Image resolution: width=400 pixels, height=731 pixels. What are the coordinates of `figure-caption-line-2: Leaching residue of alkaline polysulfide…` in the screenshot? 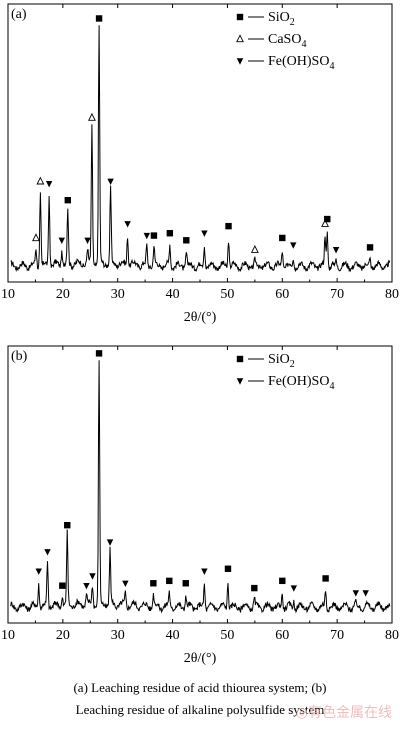 It's located at (200, 709).